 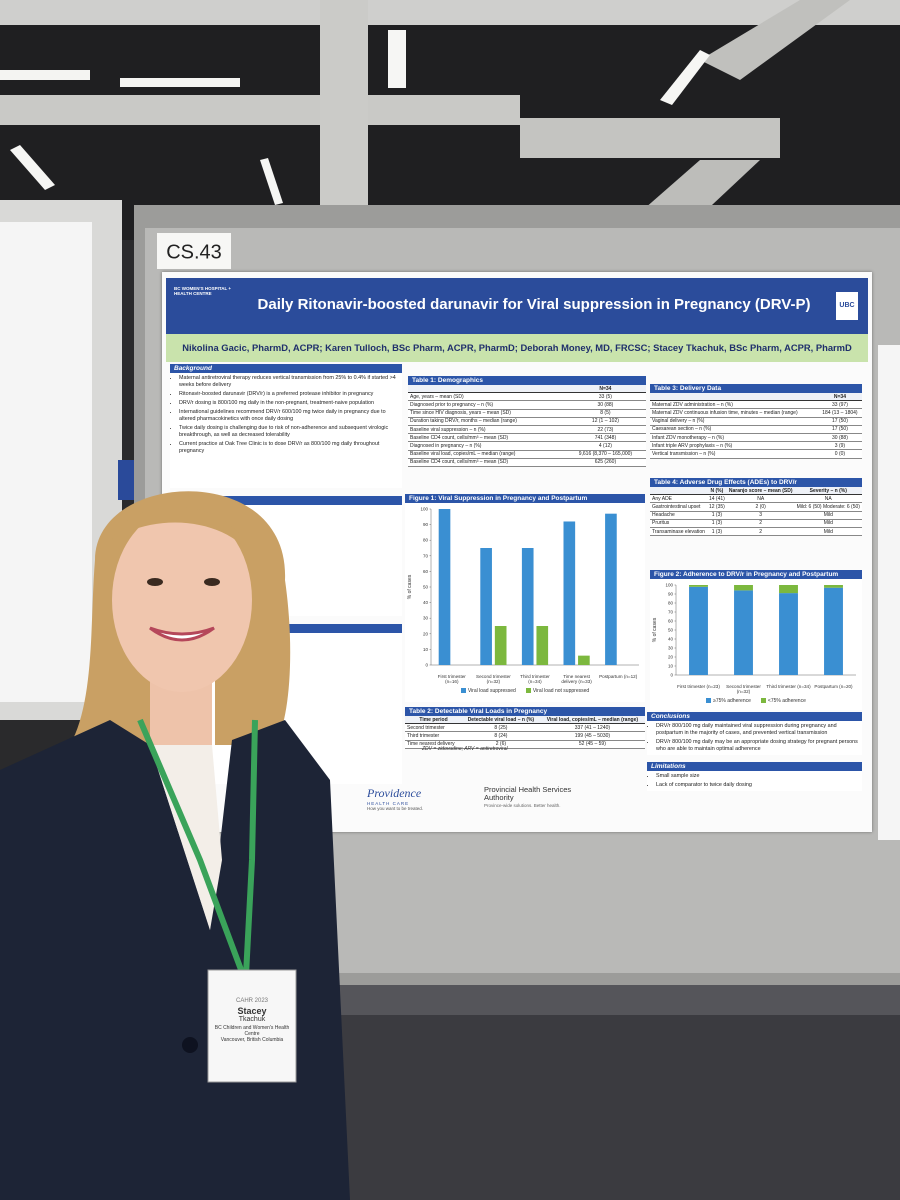 What do you see at coordinates (561, 690) in the screenshot?
I see `legend-label: Viral load not suppressed` at bounding box center [561, 690].